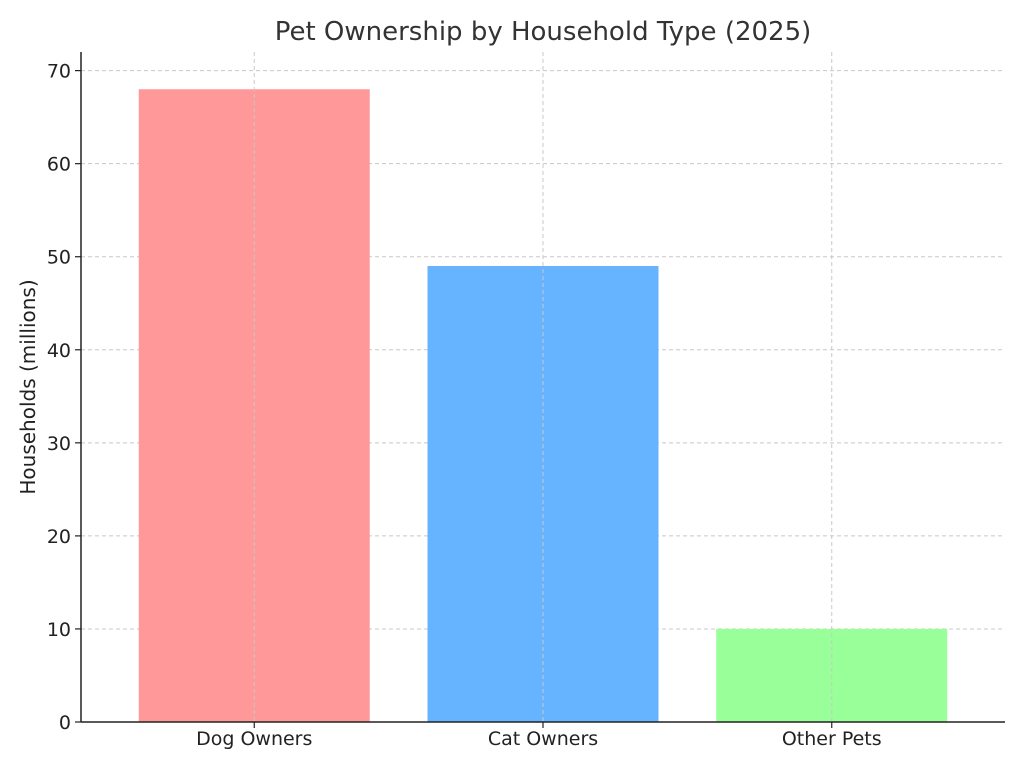 The width and height of the screenshot is (1024, 768). I want to click on x-ticks: Dog Owners Cat Owners Other Pets, so click(539, 736).